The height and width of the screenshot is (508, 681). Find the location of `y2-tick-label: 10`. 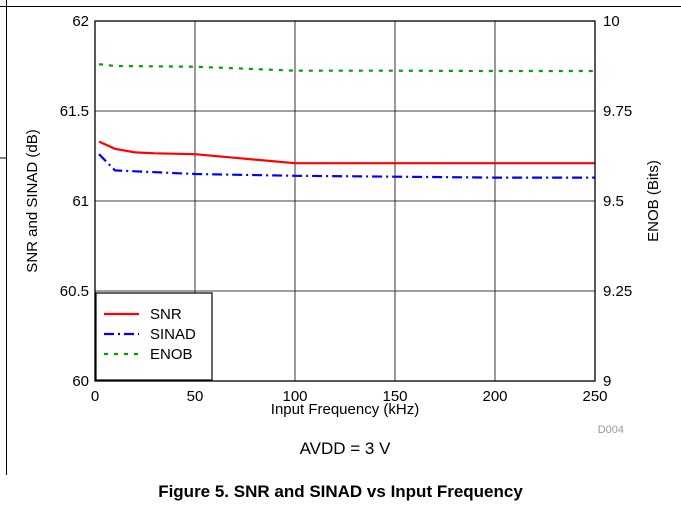

y2-tick-label: 10 is located at coordinates (611, 21).